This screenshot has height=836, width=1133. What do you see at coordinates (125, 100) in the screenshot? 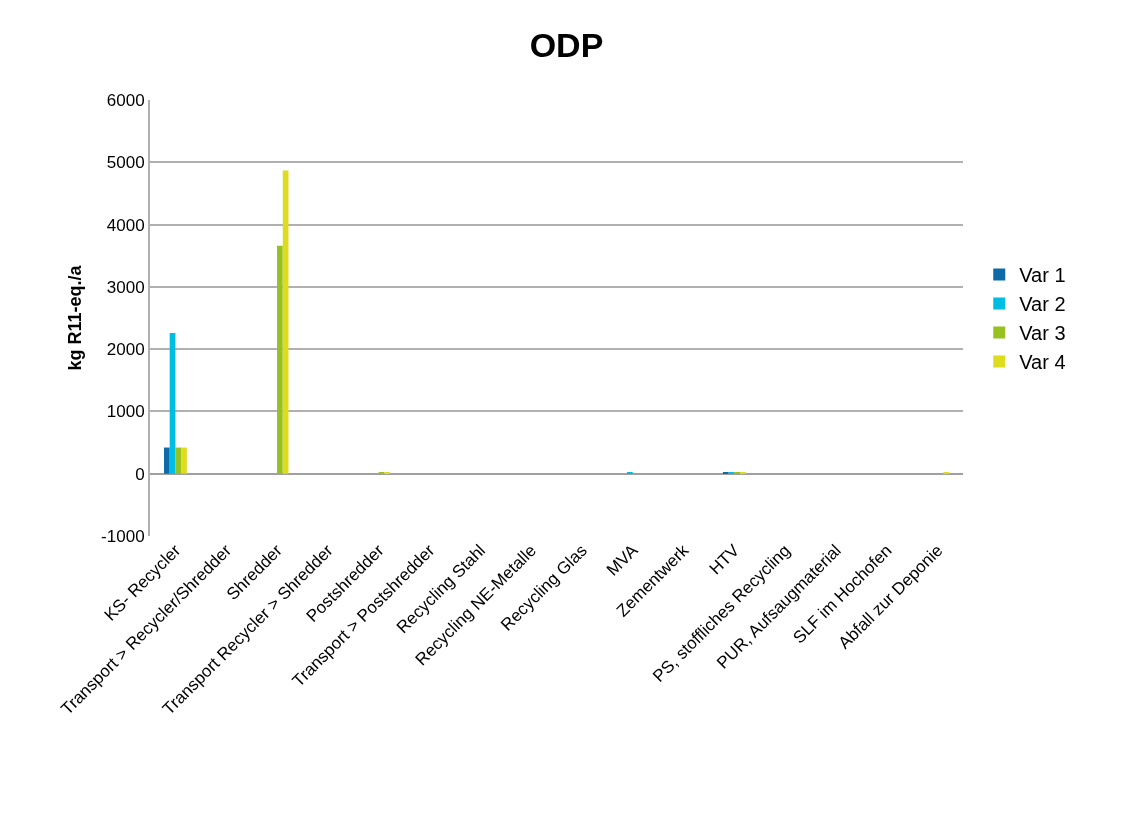
I see `y-tick-label: 6000` at bounding box center [125, 100].